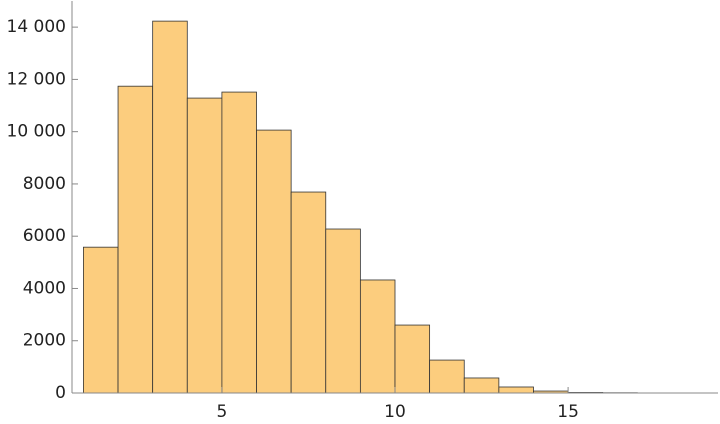 The height and width of the screenshot is (424, 720). Describe the element at coordinates (60, 393) in the screenshot. I see `y-tick-label: 0` at that location.